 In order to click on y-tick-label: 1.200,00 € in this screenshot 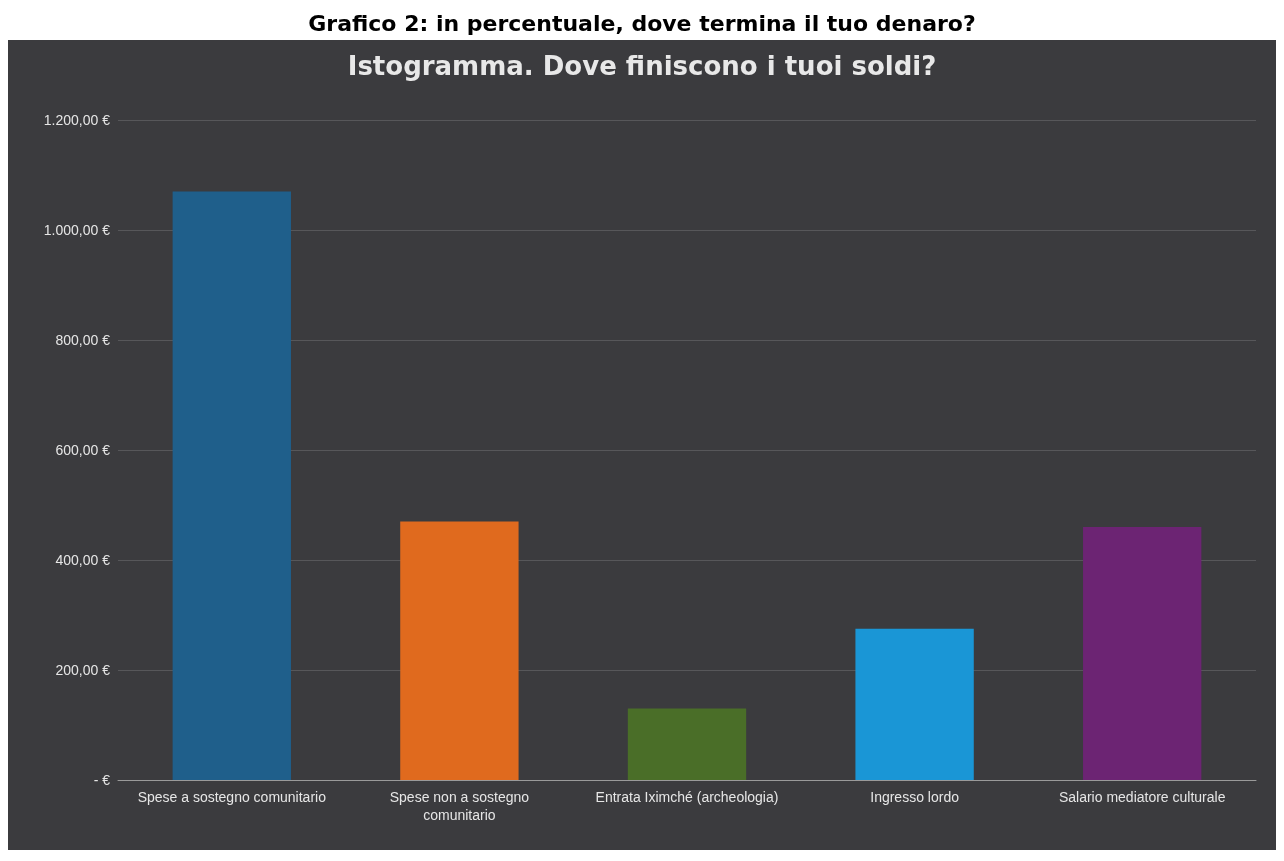, I will do `click(77, 120)`.